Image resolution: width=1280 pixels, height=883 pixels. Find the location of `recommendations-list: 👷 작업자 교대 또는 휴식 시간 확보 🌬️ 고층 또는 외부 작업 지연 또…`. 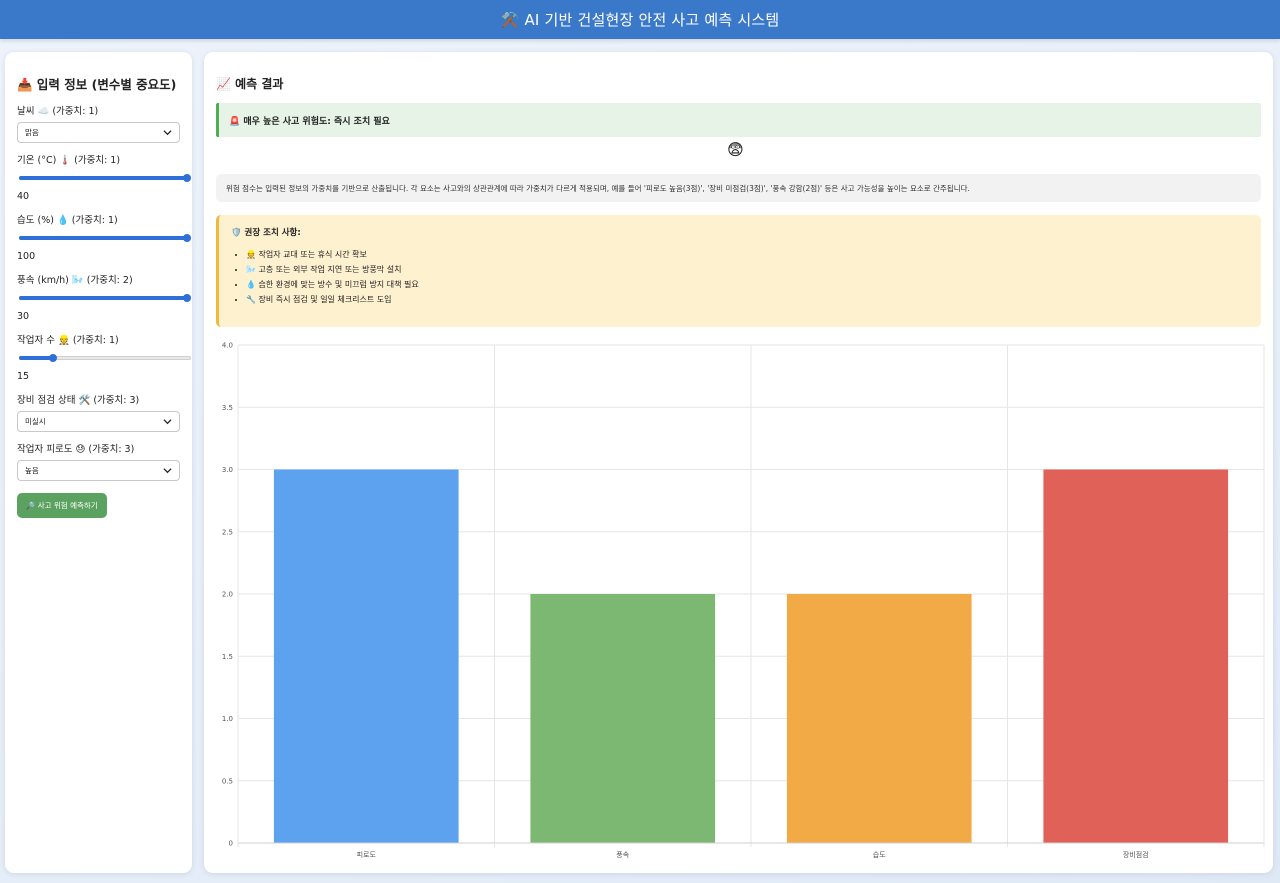

recommendations-list: 👷 작업자 교대 또는 휴식 시간 확보 🌬️ 고층 또는 외부 작업 지연 또… is located at coordinates (740, 277).